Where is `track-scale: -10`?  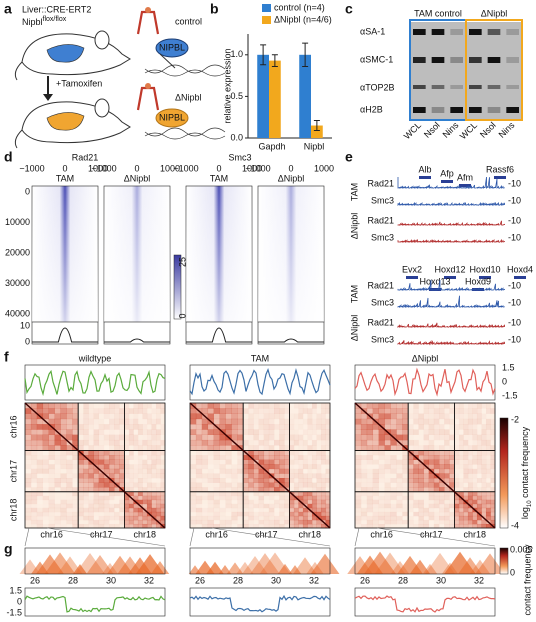 track-scale: -10 is located at coordinates (514, 322).